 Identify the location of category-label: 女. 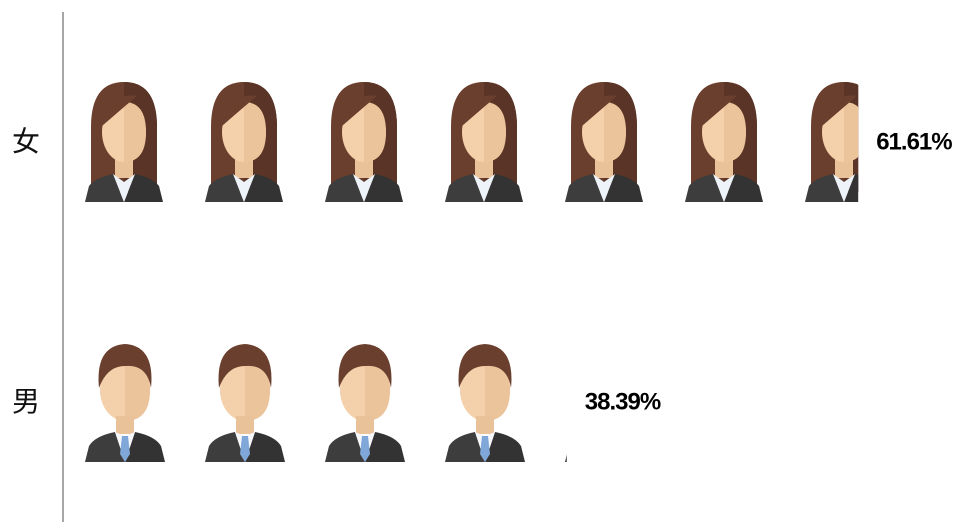
(26, 141).